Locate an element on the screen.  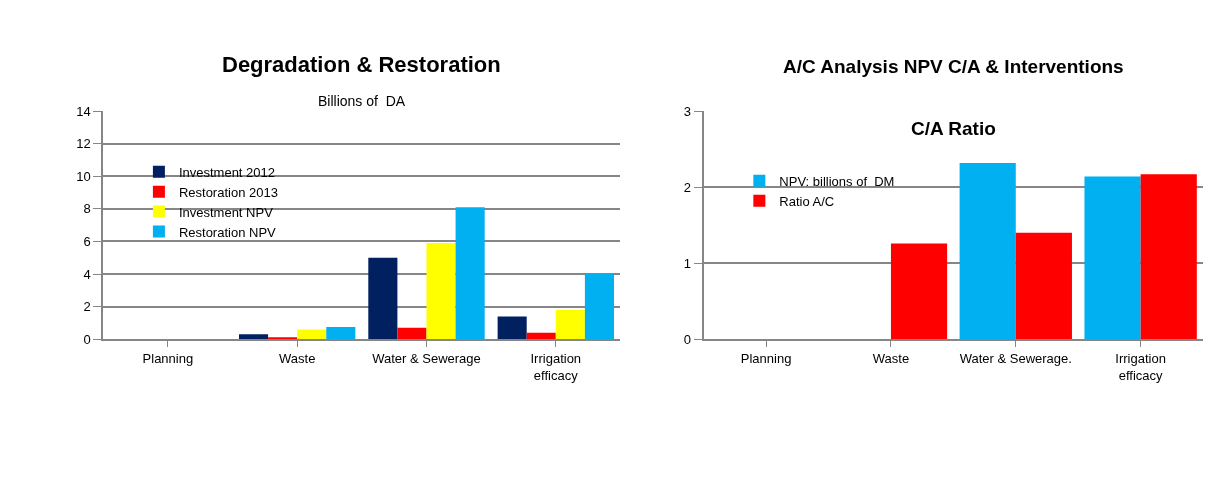
chart-subtitle: C/A Ratio is located at coordinates (953, 128).